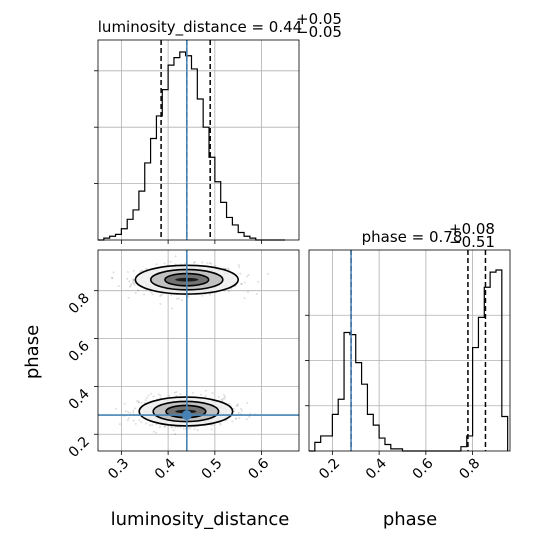 The image size is (550, 550). What do you see at coordinates (469, 469) in the screenshot?
I see `x-tick-label: 0.8` at bounding box center [469, 469].